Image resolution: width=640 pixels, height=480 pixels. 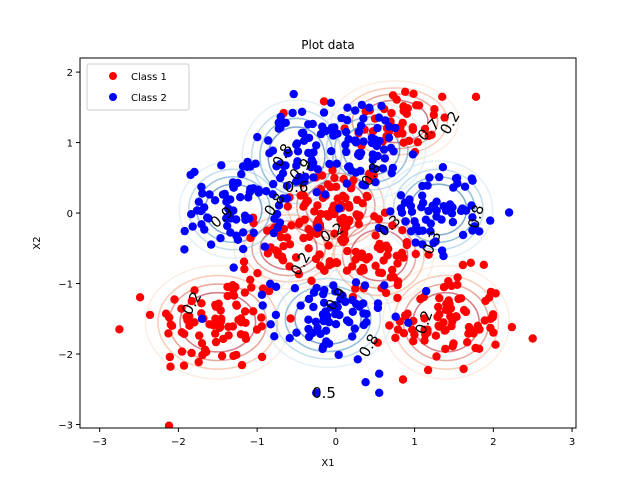 I want to click on legend: Class 1 Class 2, so click(x=138, y=87).